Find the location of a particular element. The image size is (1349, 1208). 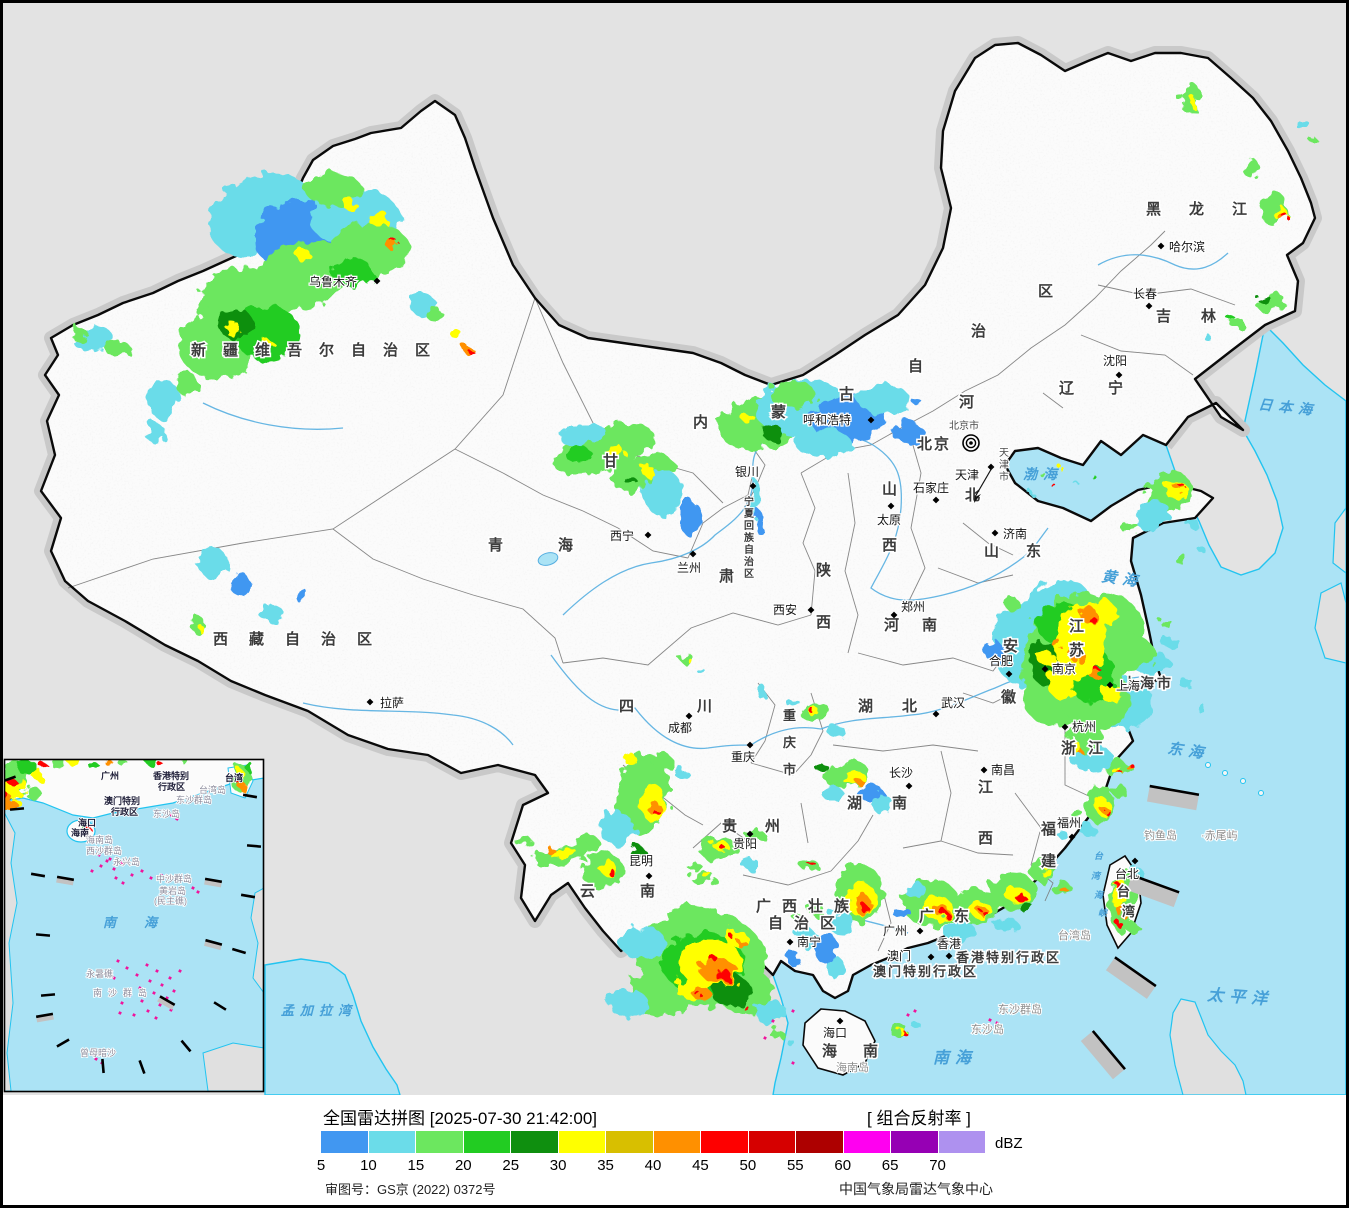

city-label: 合肥 is located at coordinates (1001, 660).